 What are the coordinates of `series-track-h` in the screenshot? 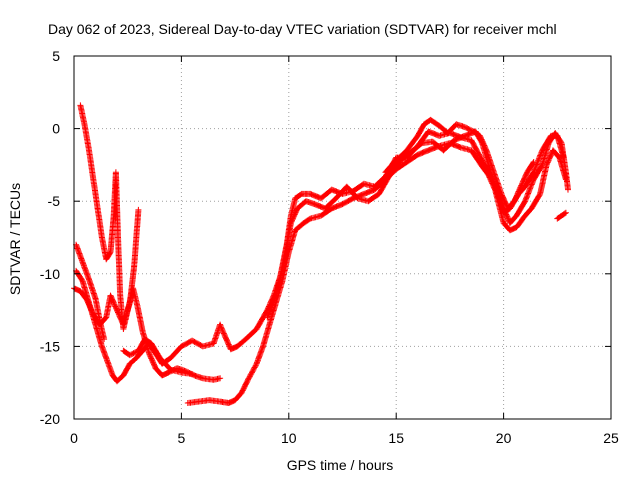 It's located at (459, 164).